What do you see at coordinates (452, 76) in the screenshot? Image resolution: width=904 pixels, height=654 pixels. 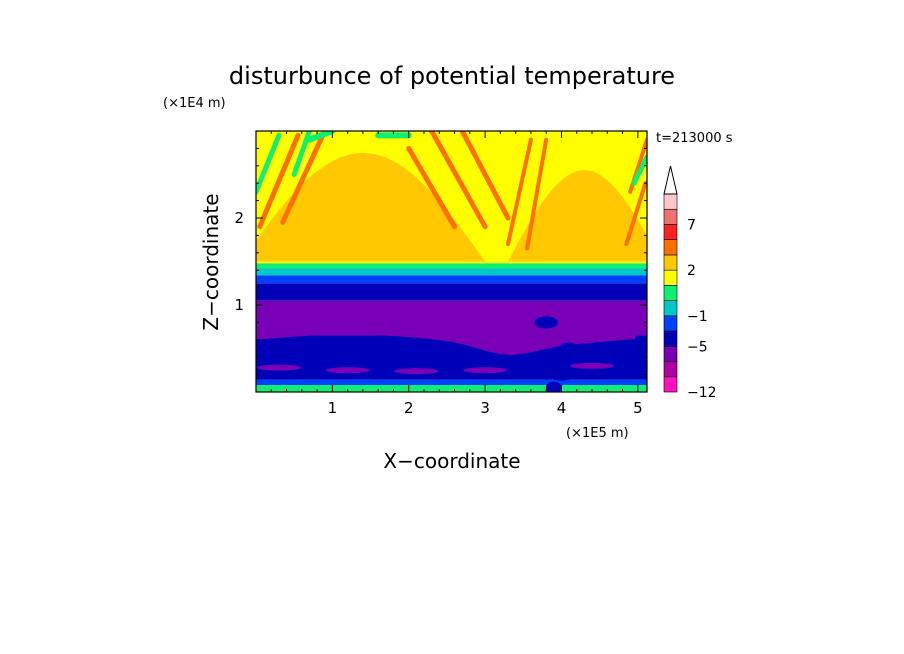 I see `chart-title: disturbunce of potential temperature` at bounding box center [452, 76].